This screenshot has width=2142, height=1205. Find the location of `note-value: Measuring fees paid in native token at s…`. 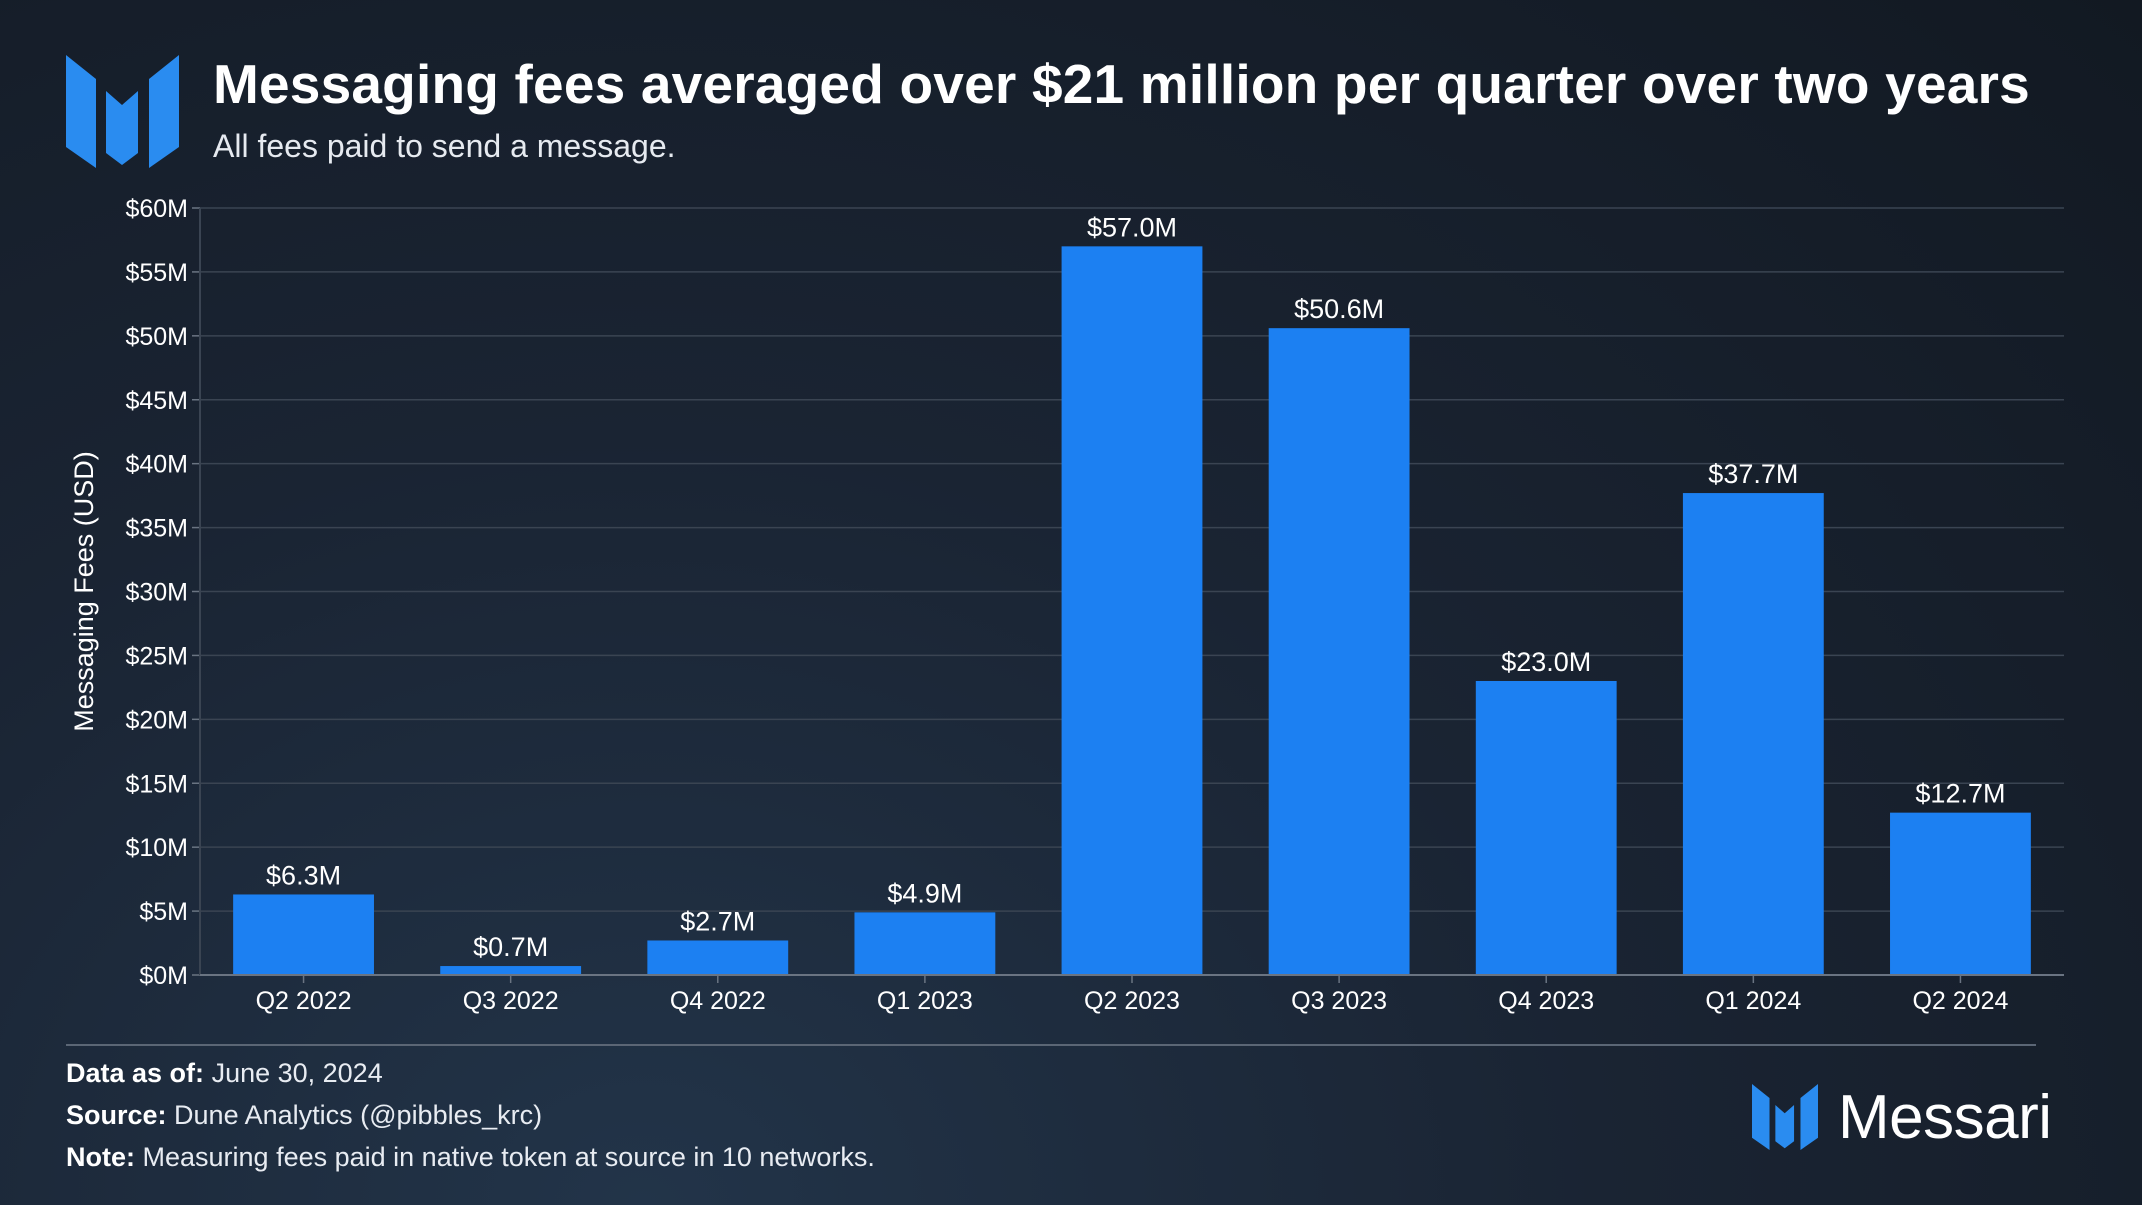

note-value: Measuring fees paid in native token at s… is located at coordinates (508, 1157).